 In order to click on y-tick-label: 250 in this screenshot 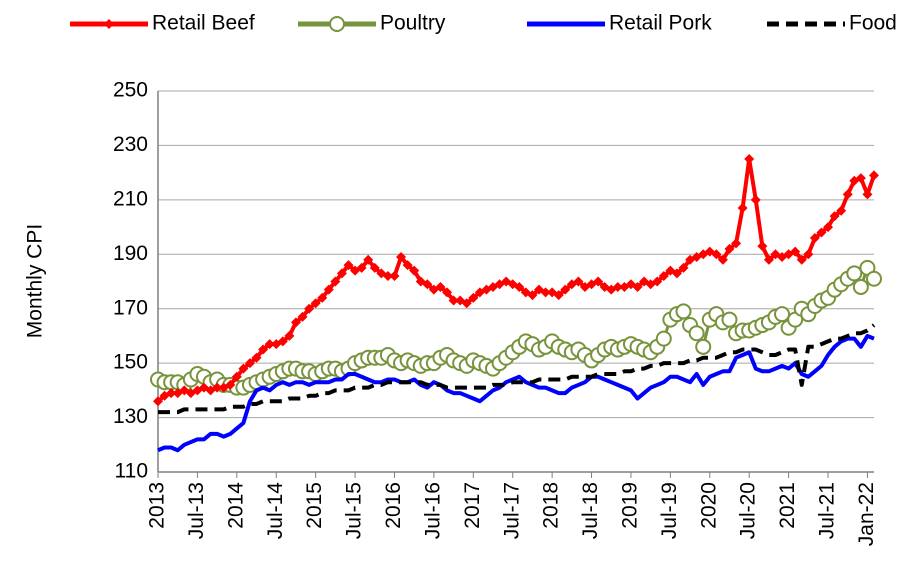, I will do `click(130, 90)`.